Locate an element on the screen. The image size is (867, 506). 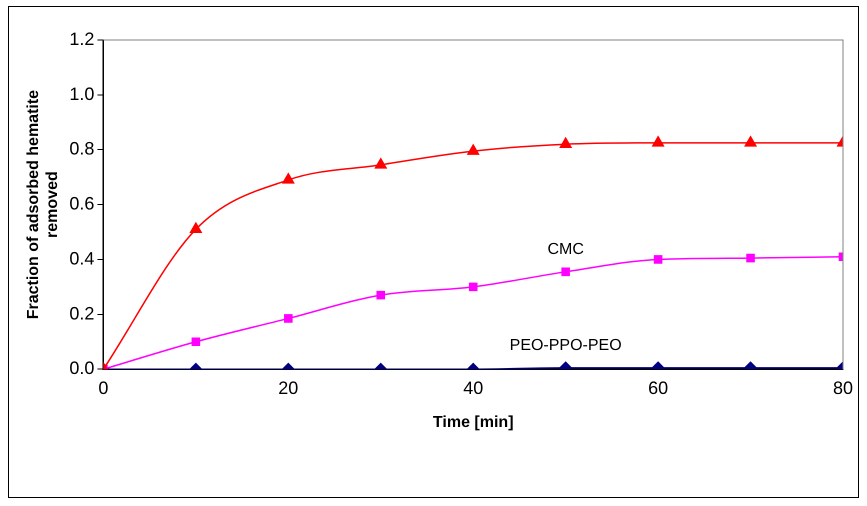
x-tick-label: 40 is located at coordinates (473, 388).